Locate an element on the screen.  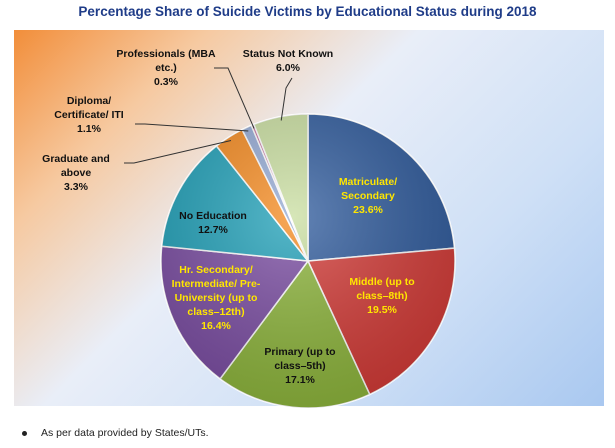
slice-label: Professionals (MBA etc.) 0.3% is located at coordinates (166, 68).